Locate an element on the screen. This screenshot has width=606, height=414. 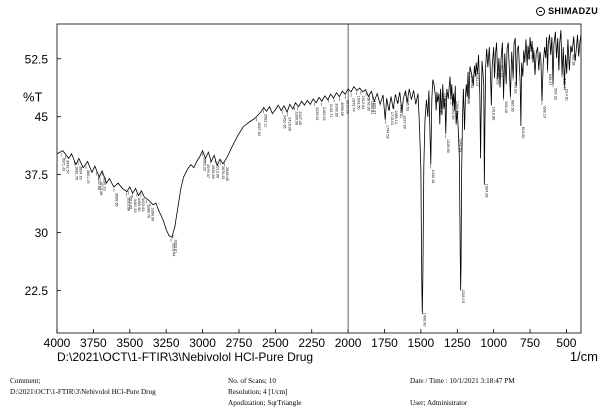
x-tick-label: 3750 is located at coordinates (93, 343).